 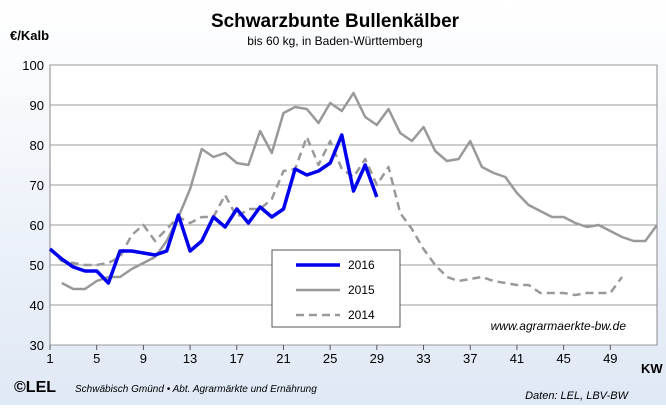 What do you see at coordinates (37, 145) in the screenshot?
I see `y-tick-label: 80` at bounding box center [37, 145].